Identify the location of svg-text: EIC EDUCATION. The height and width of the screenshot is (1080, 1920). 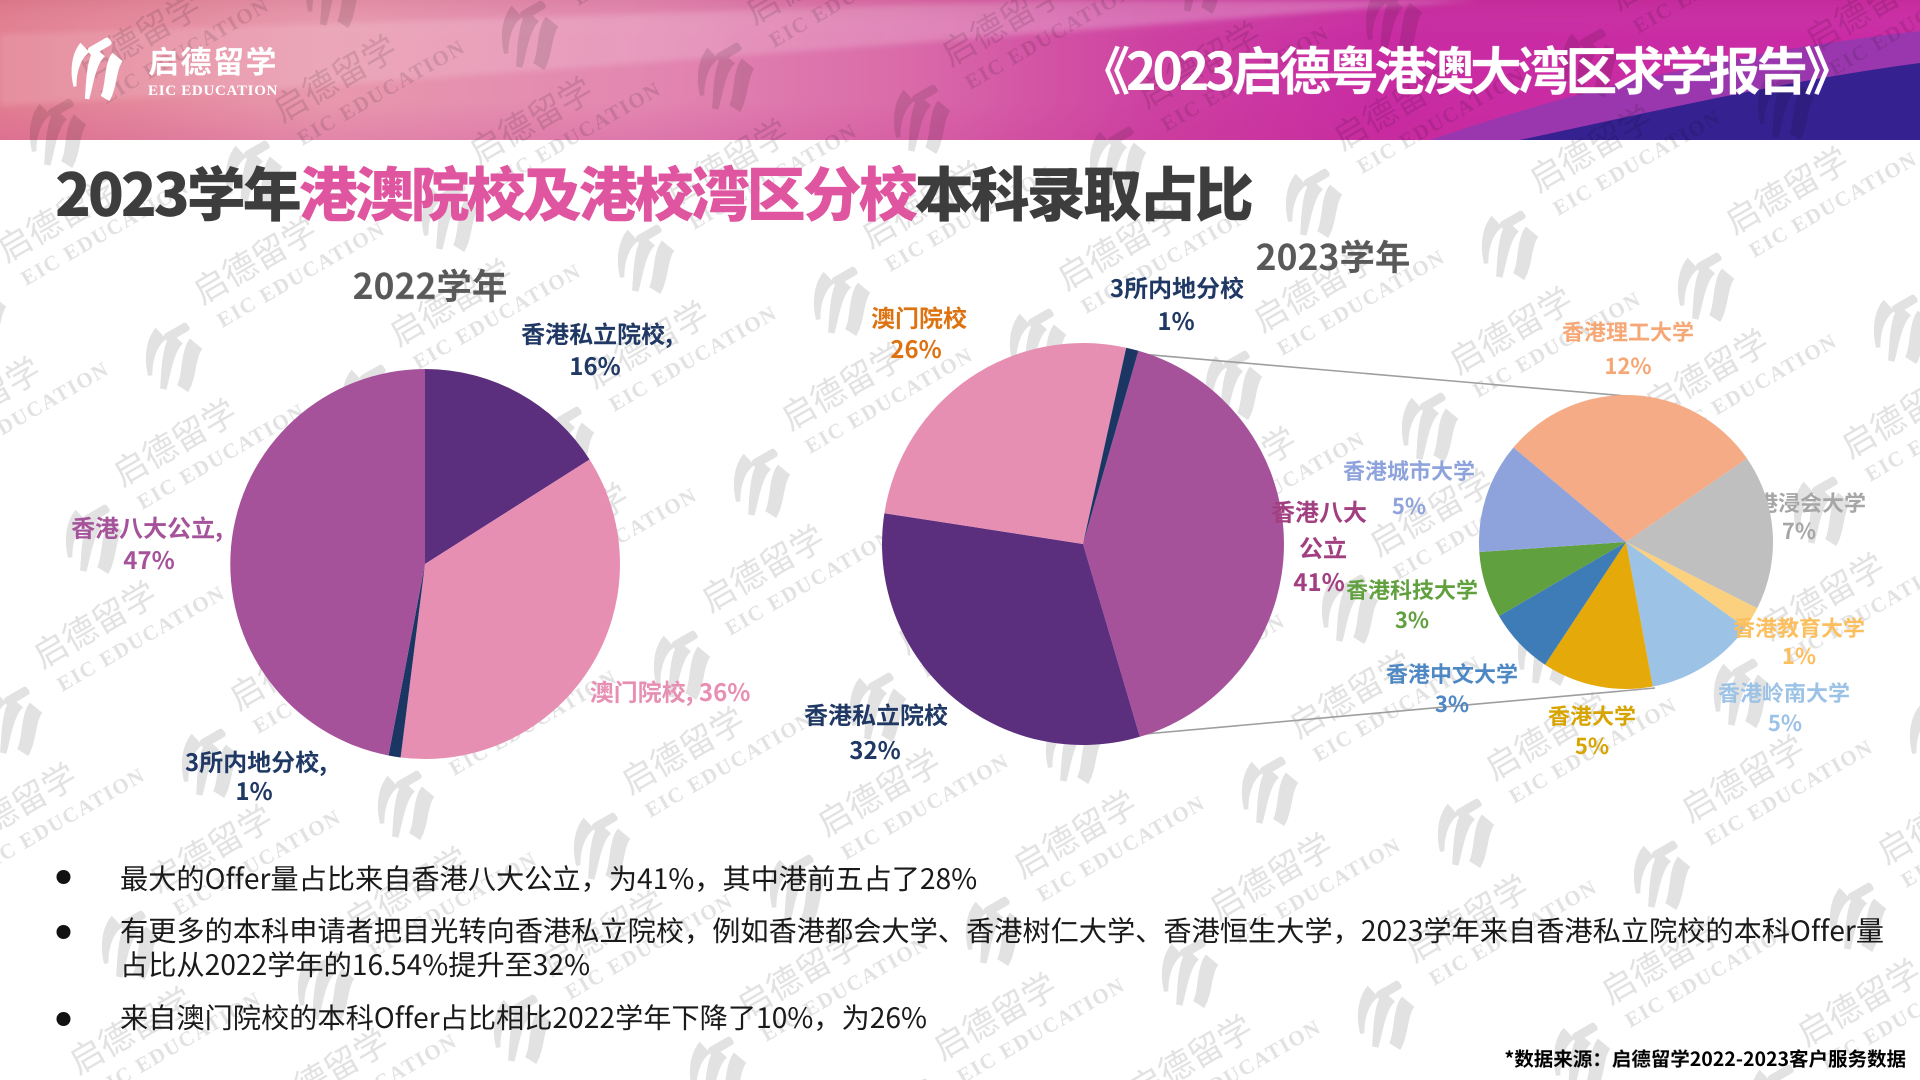
(213, 91).